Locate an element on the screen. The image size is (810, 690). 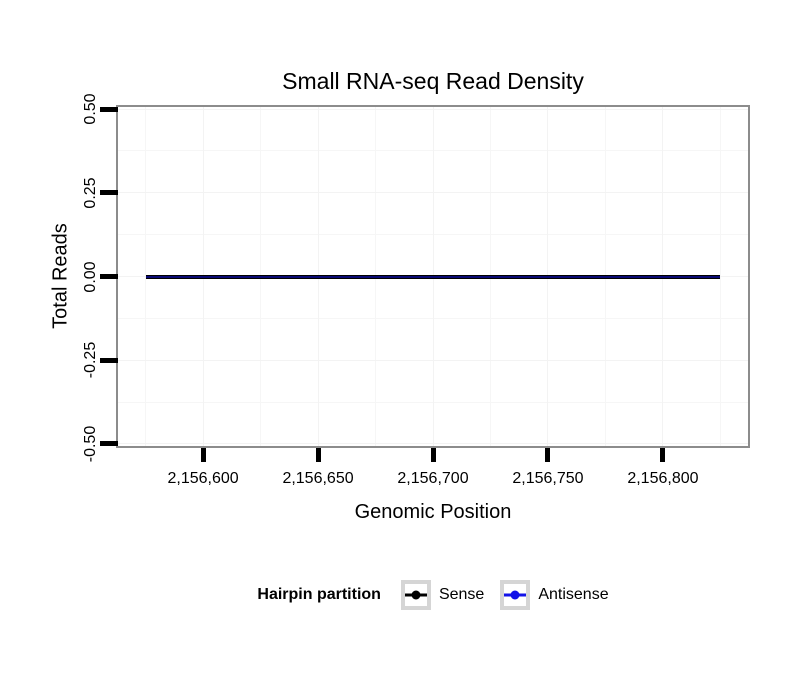
legend: Hairpin partition Sense Antisense is located at coordinates (433, 595).